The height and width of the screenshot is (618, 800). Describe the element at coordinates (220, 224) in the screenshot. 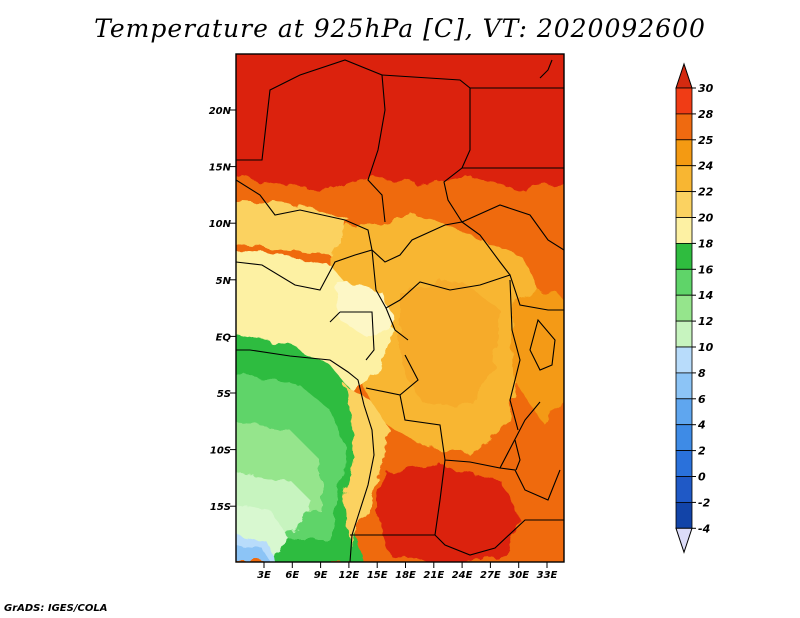

I see `lat-tick-label: 10N` at that location.